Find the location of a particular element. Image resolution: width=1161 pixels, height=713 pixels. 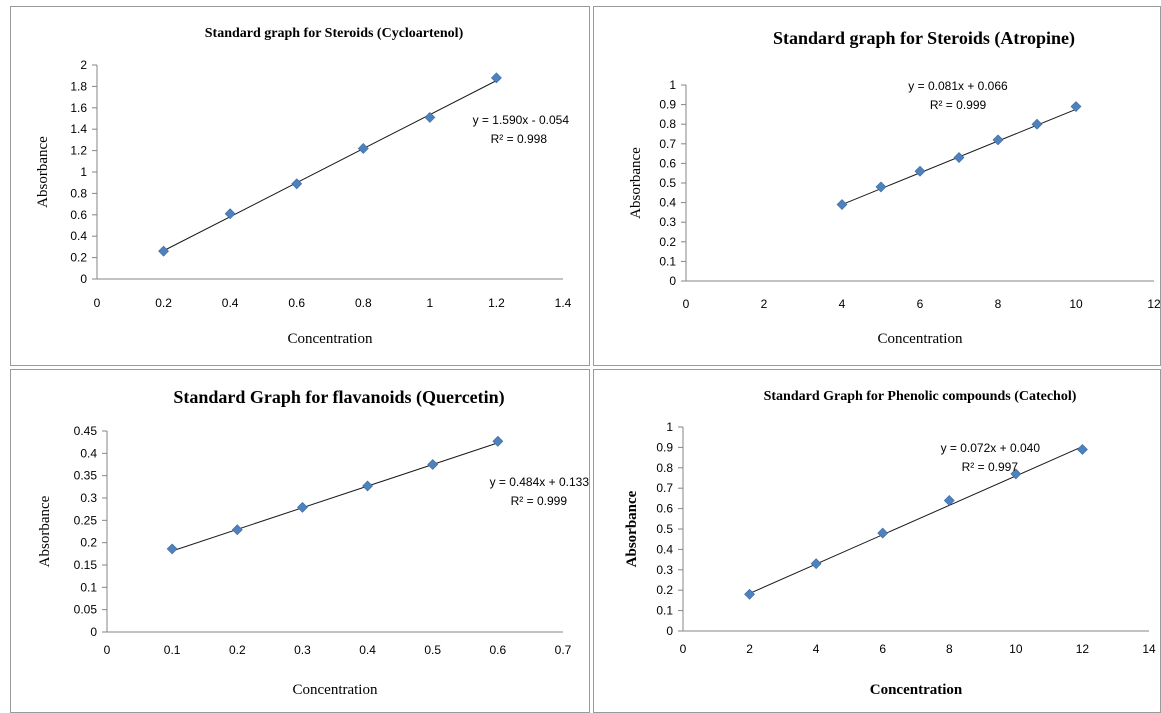

y-tick-label: 1.8 is located at coordinates (78, 86).